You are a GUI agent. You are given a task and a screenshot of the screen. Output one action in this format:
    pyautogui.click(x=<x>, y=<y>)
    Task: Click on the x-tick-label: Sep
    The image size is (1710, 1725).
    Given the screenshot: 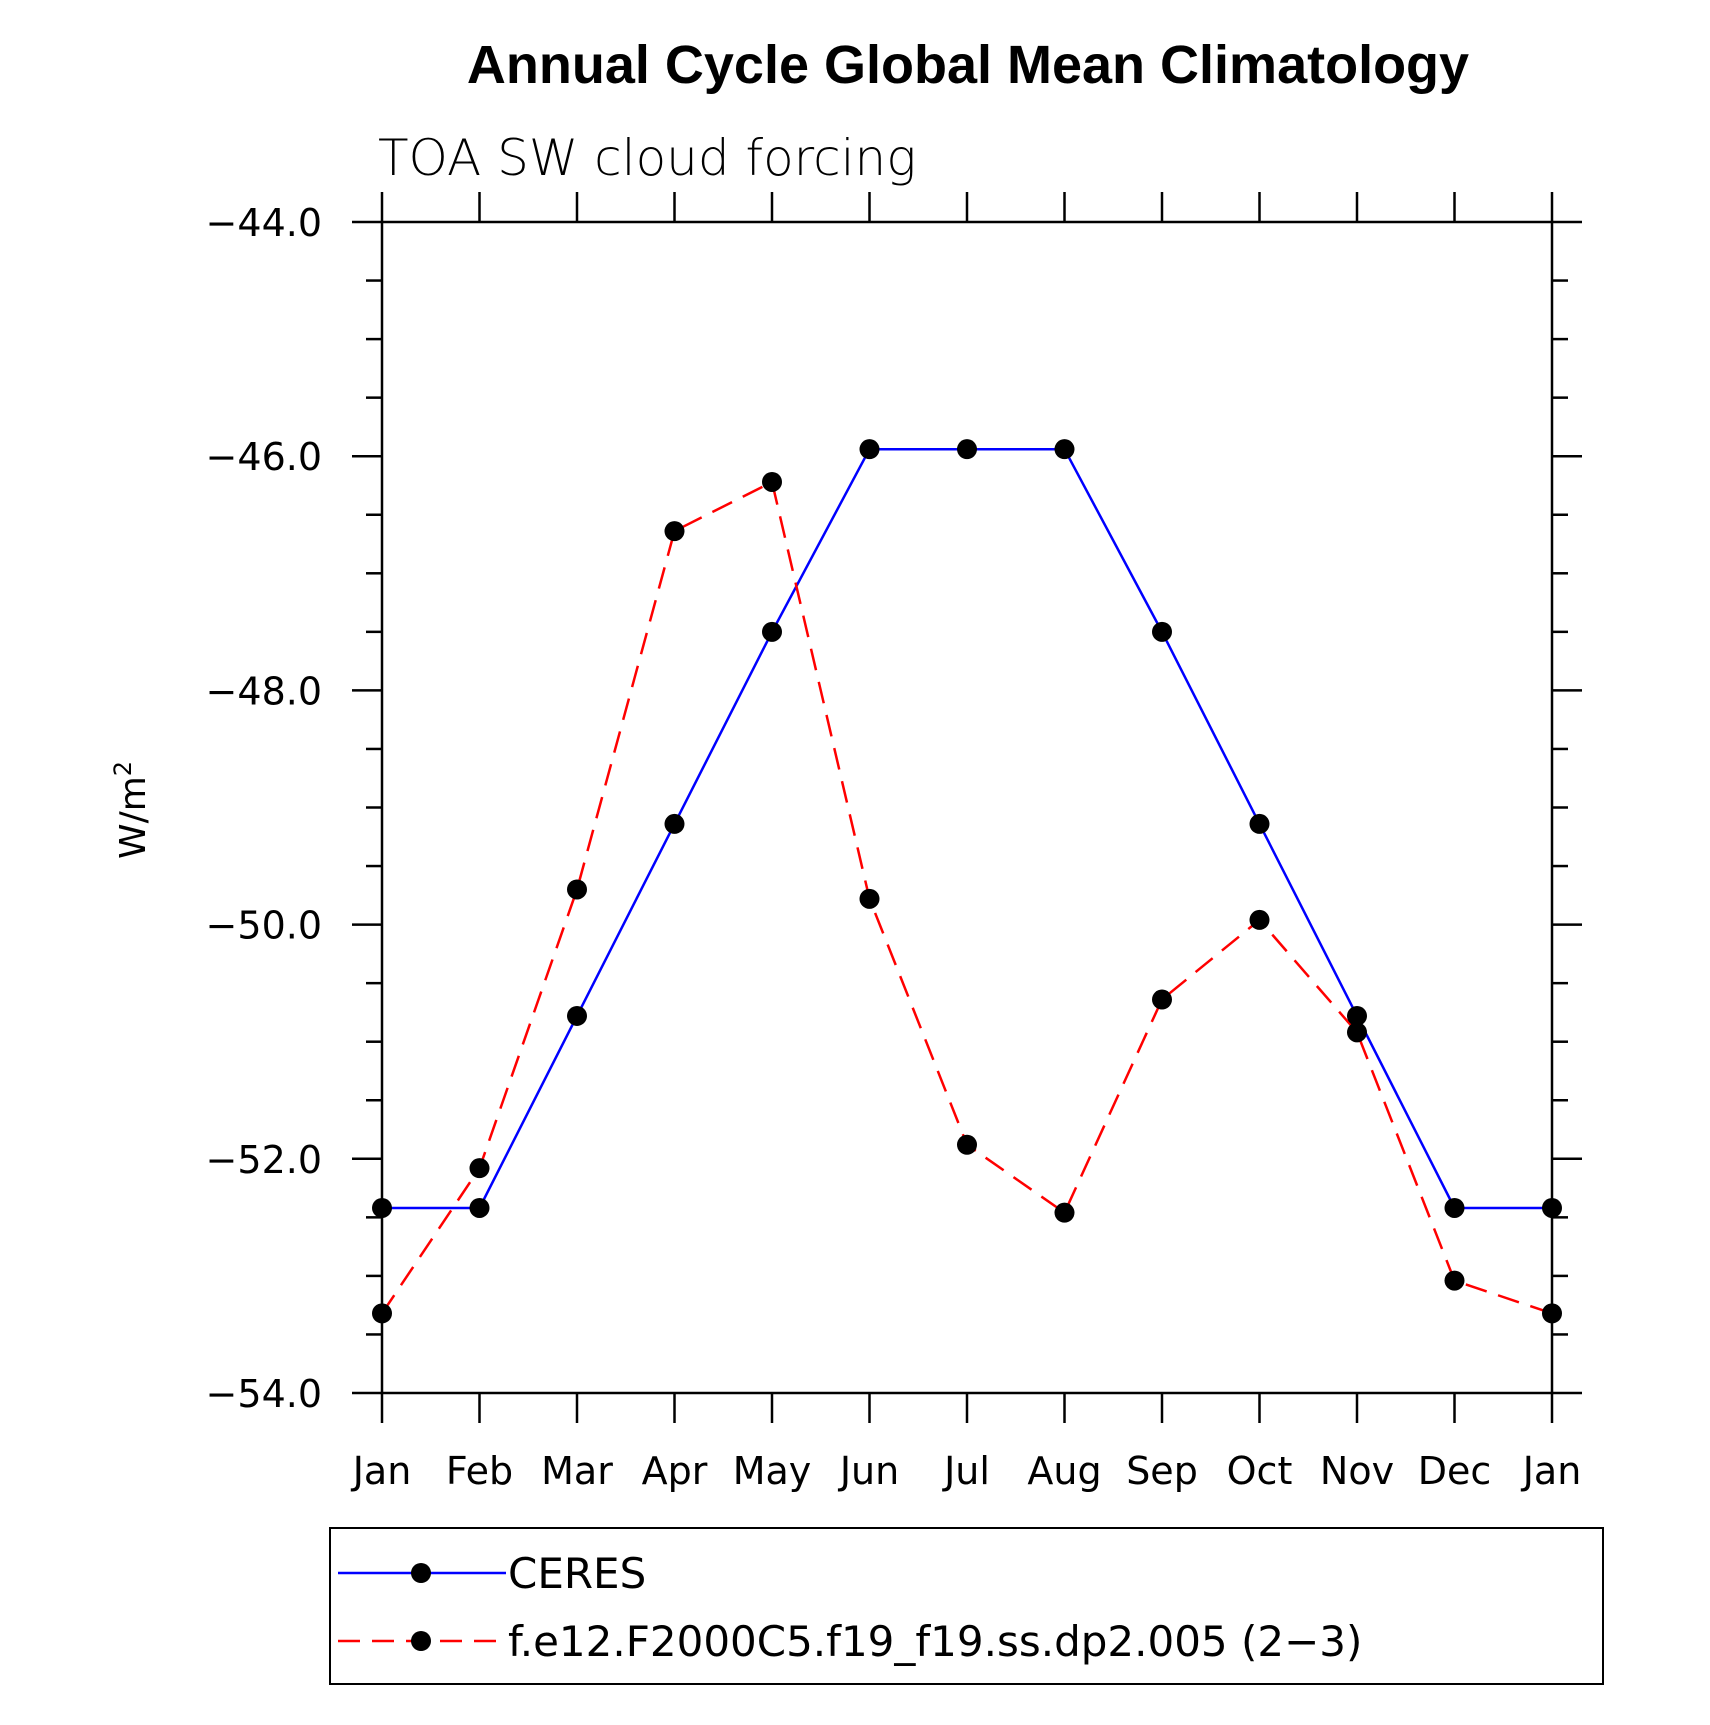 What is the action you would take?
    pyautogui.click(x=1162, y=1471)
    